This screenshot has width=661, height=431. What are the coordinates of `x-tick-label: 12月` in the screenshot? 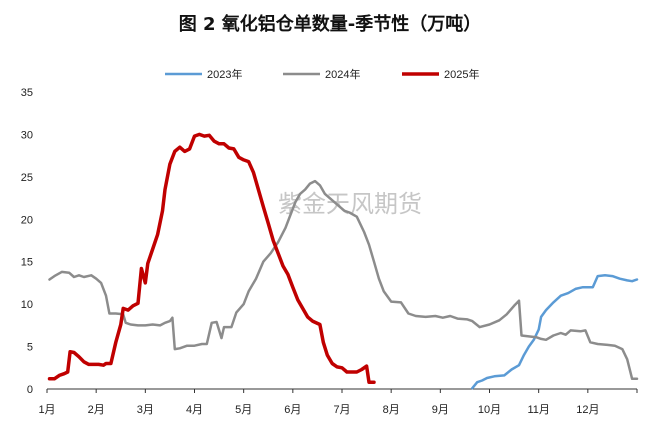 It's located at (587, 410).